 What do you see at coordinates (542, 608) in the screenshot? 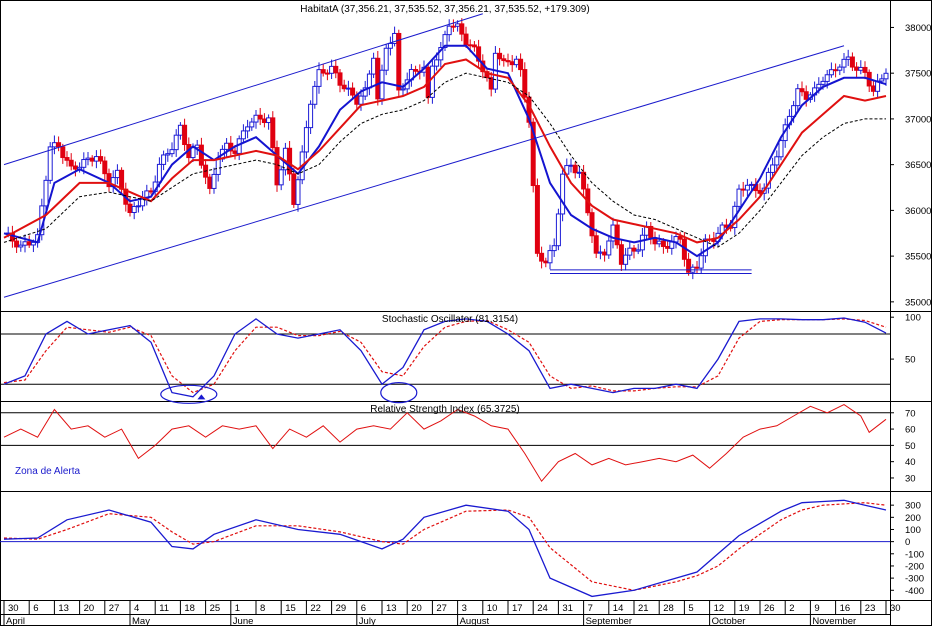
I see `x-tick-label: 24` at bounding box center [542, 608].